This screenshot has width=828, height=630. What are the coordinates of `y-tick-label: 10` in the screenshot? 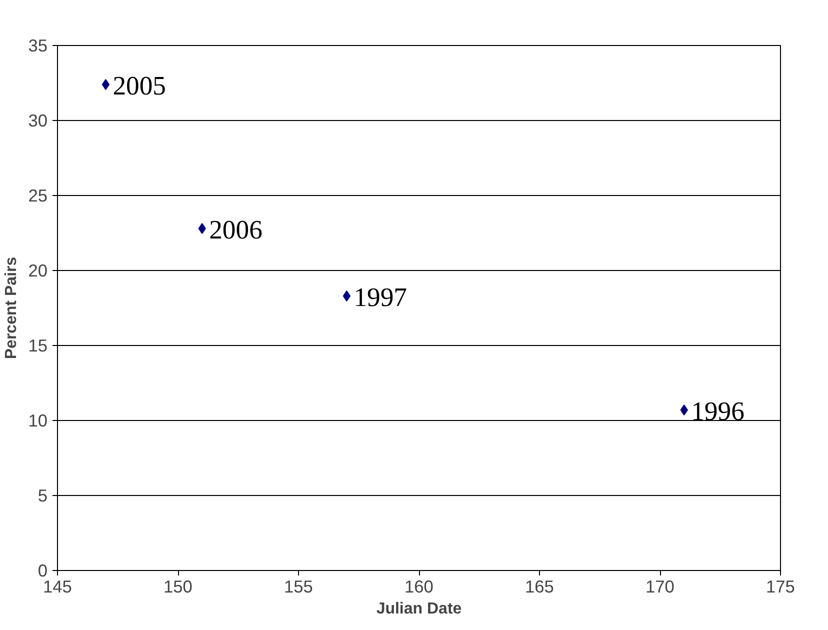 It's located at (38, 420).